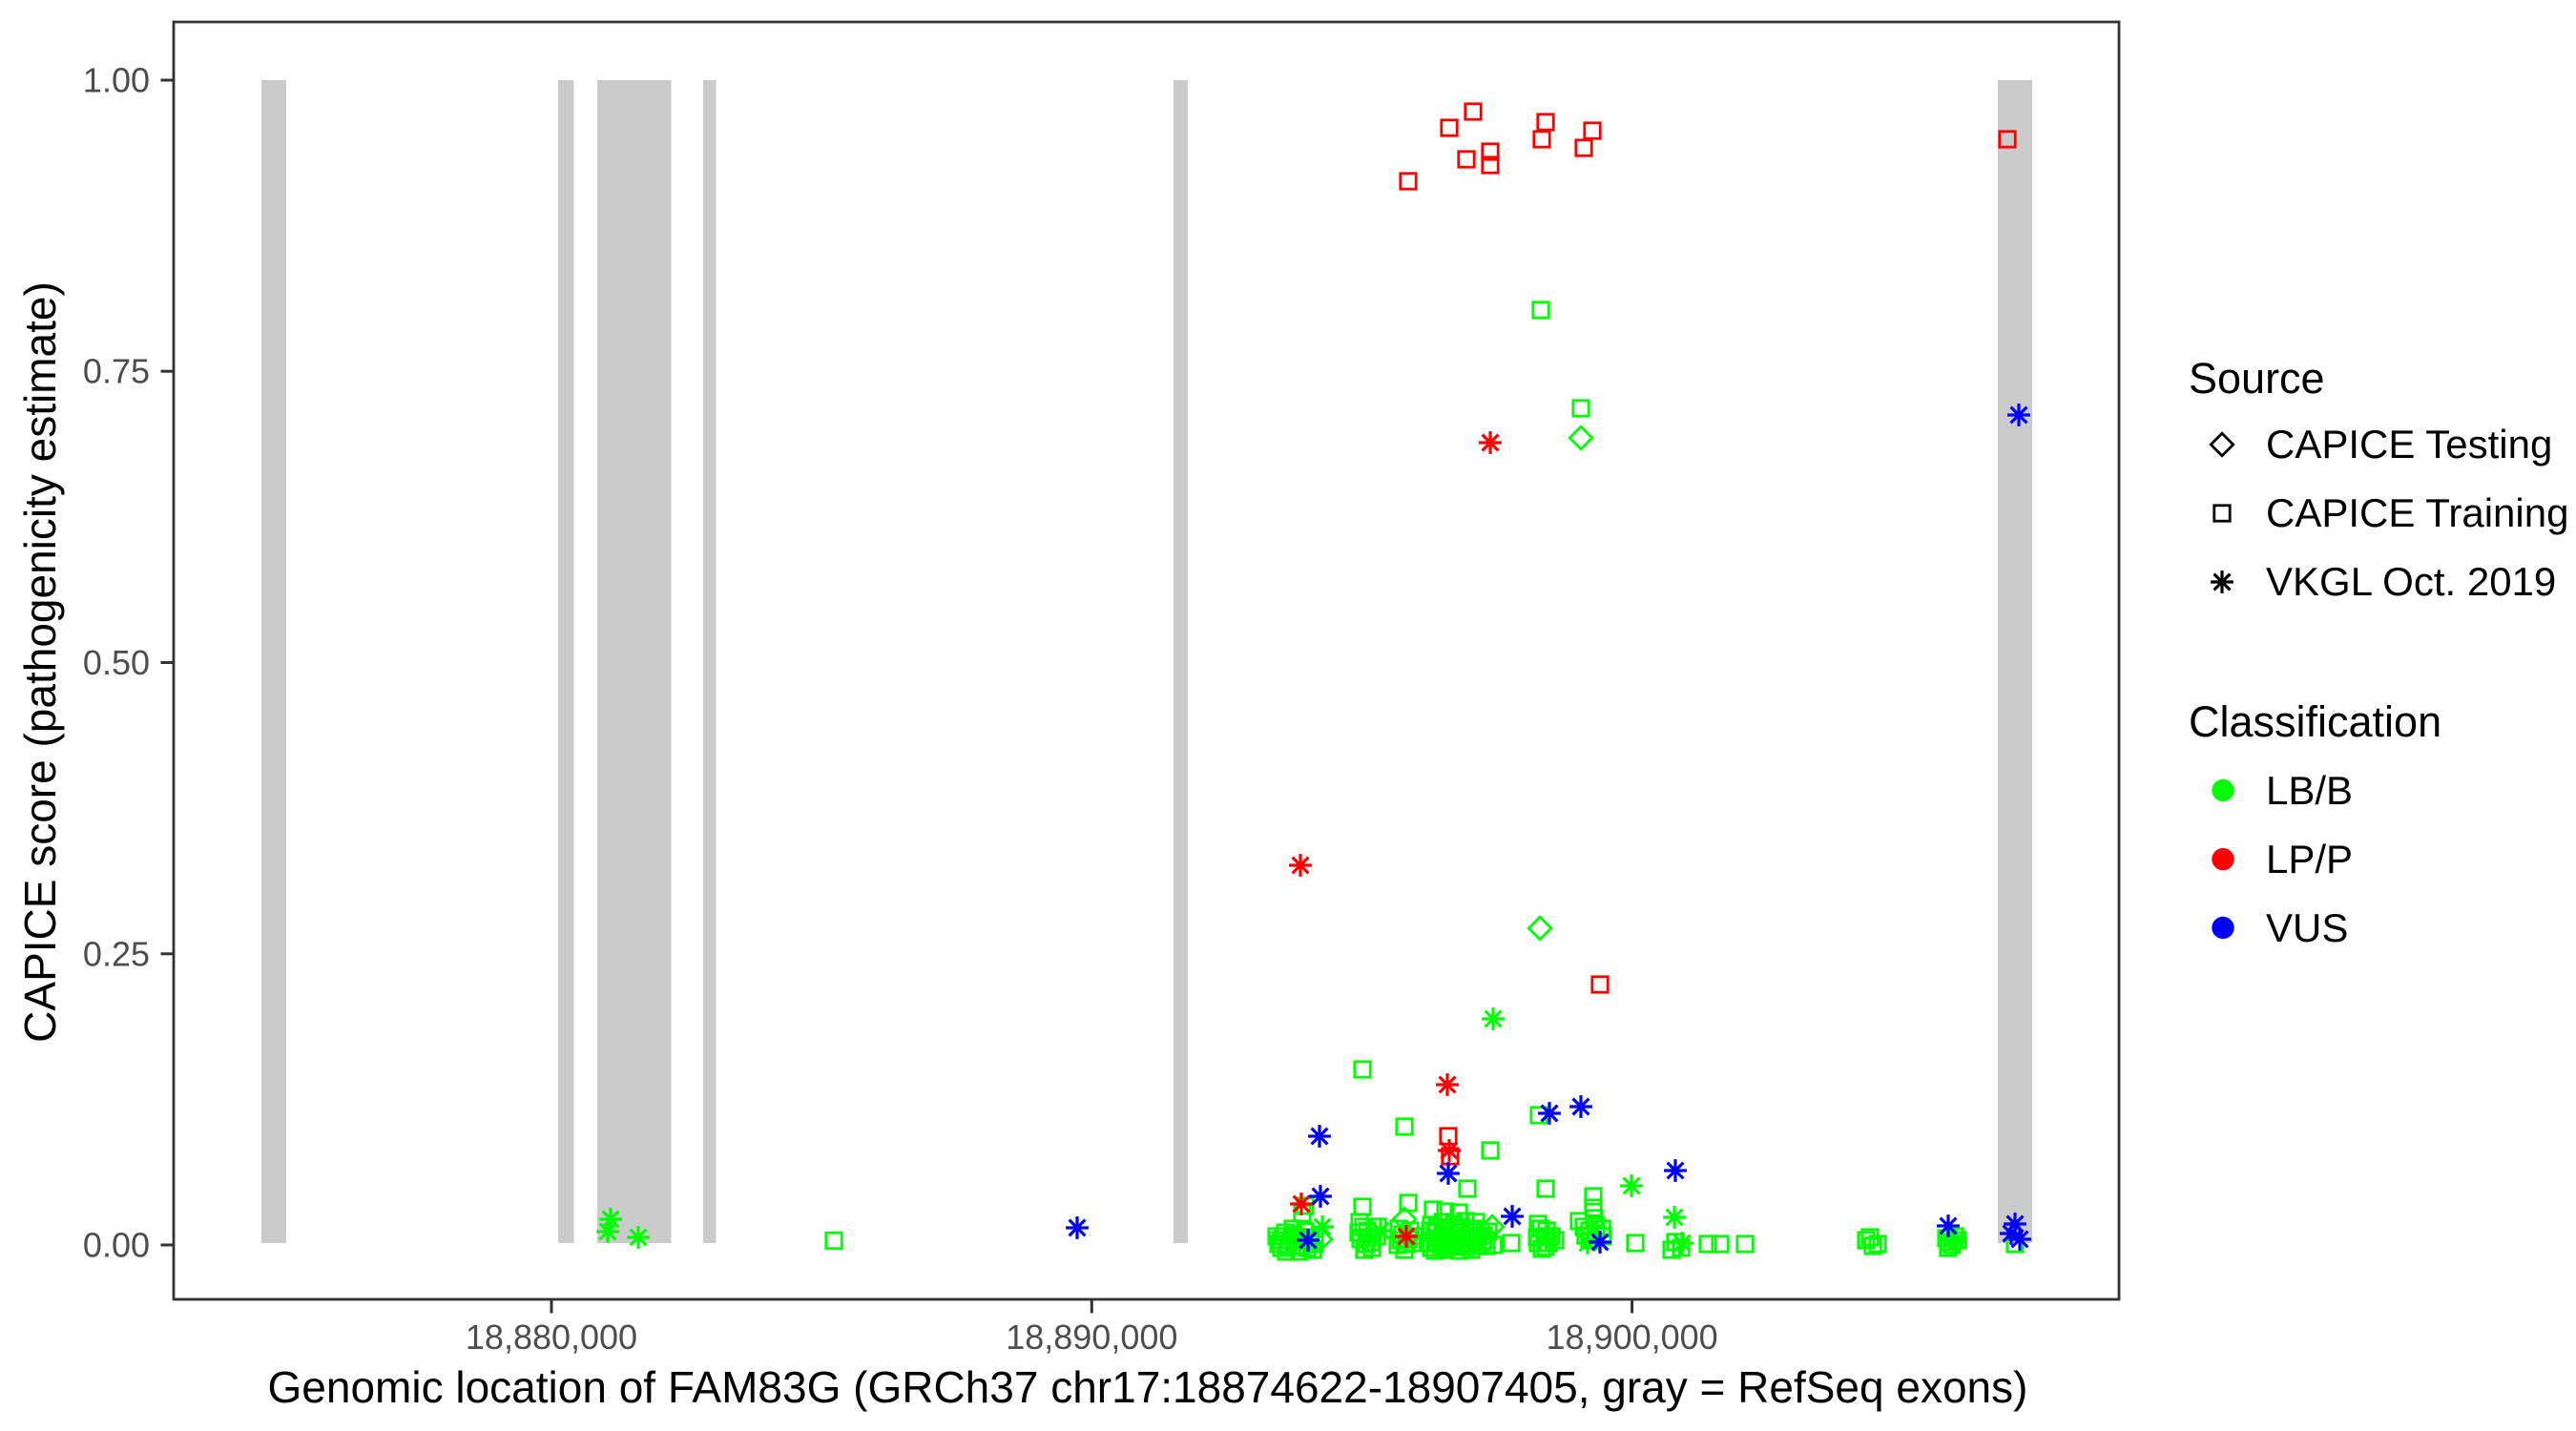 The height and width of the screenshot is (1431, 2576). I want to click on svg-text: 0.50, so click(116, 662).